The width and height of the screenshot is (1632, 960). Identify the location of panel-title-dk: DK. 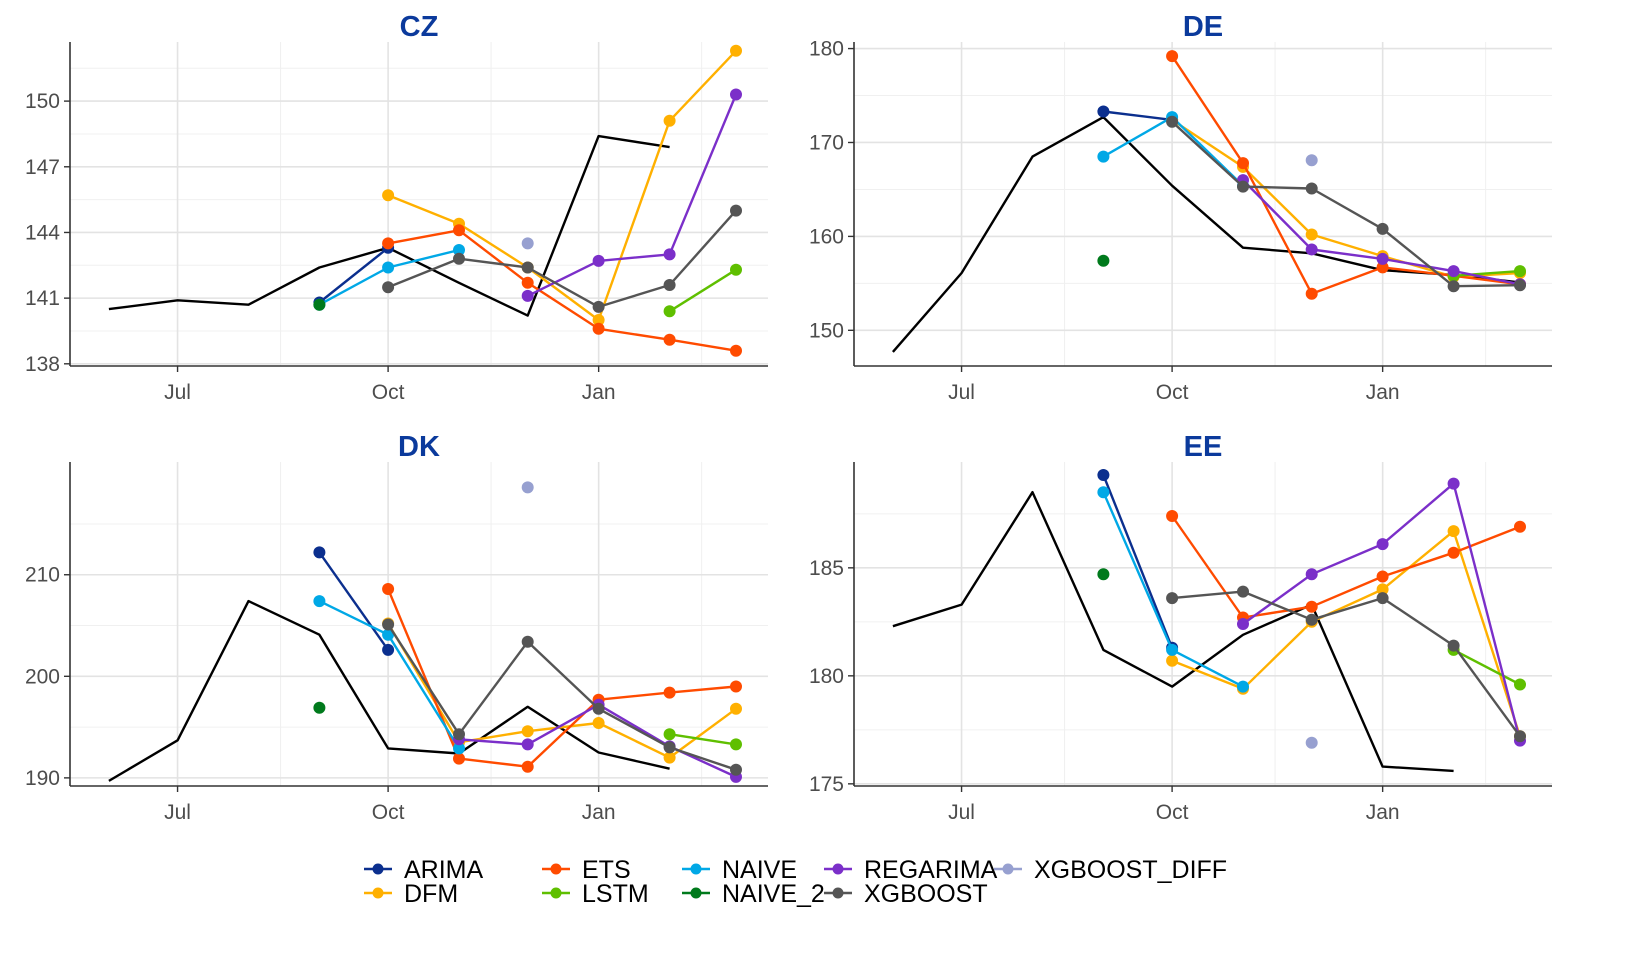
(419, 447).